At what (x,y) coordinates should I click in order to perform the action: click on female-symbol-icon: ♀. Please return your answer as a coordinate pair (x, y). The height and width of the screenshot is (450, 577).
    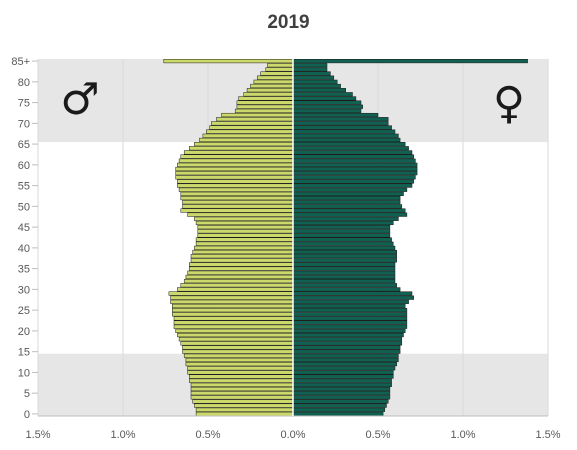
    Looking at the image, I should click on (509, 103).